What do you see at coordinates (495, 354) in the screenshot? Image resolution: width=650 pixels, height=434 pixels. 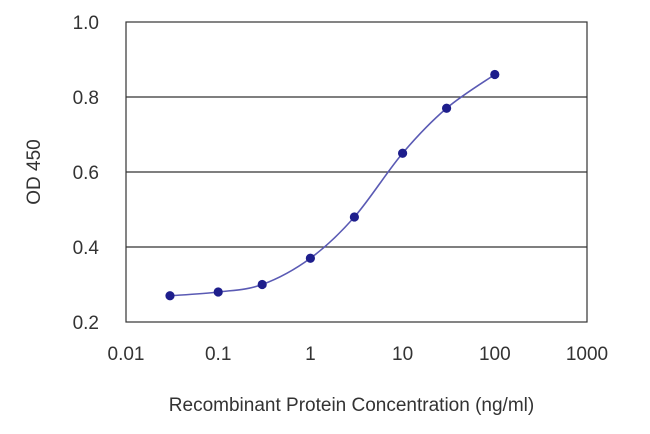 I see `x-tick-label: 100` at bounding box center [495, 354].